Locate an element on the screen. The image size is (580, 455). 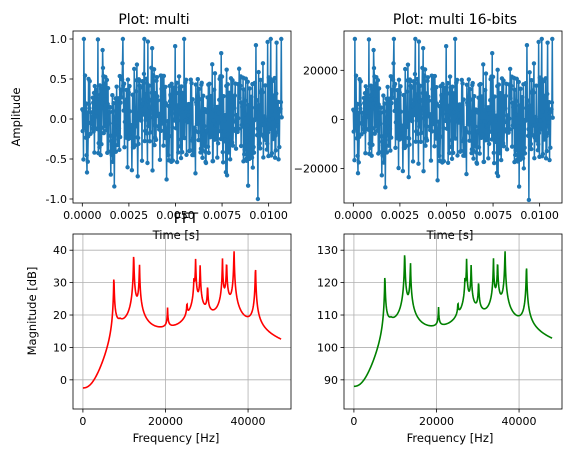
x-tick-label: 0.0025 is located at coordinates (400, 215).